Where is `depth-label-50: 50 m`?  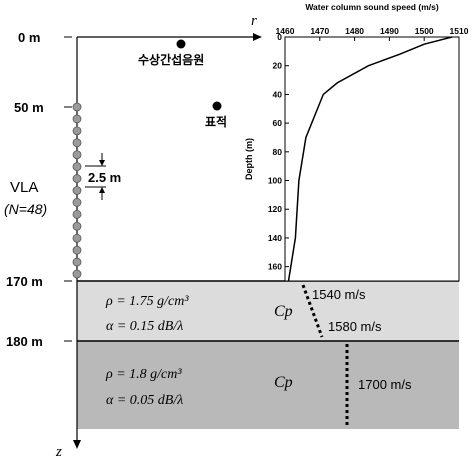
depth-label-50: 50 m is located at coordinates (29, 107).